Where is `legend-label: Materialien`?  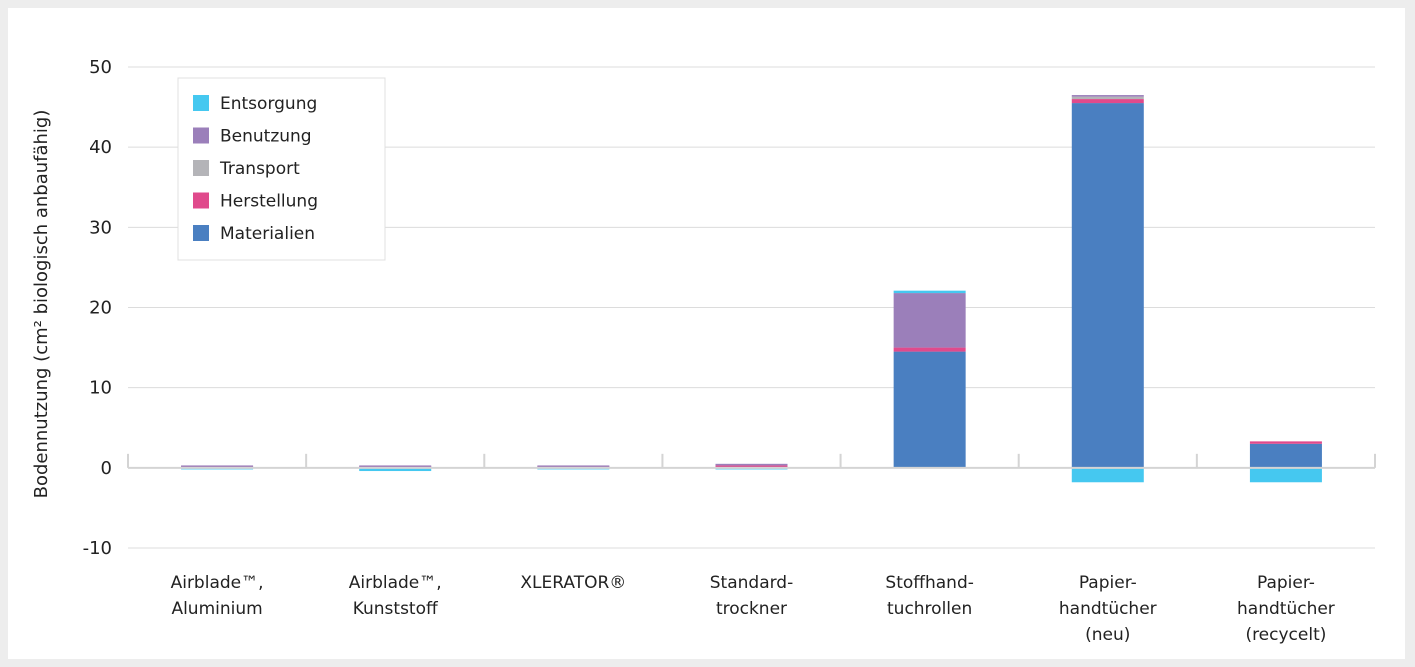 legend-label: Materialien is located at coordinates (267, 234).